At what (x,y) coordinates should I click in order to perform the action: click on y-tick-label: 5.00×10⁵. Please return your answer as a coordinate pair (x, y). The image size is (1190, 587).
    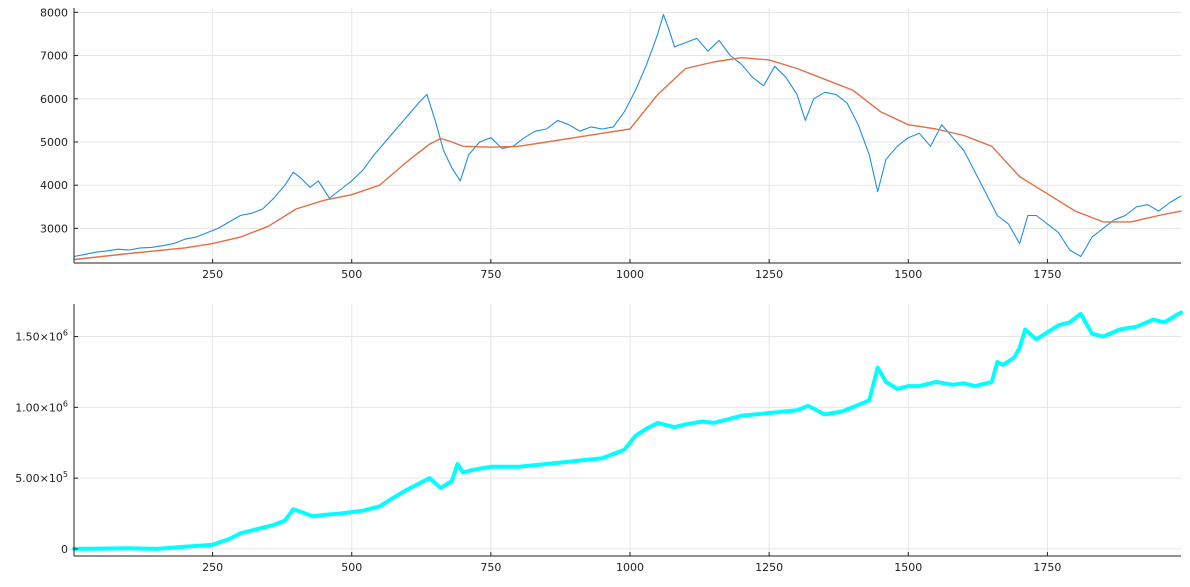
    Looking at the image, I should click on (41, 477).